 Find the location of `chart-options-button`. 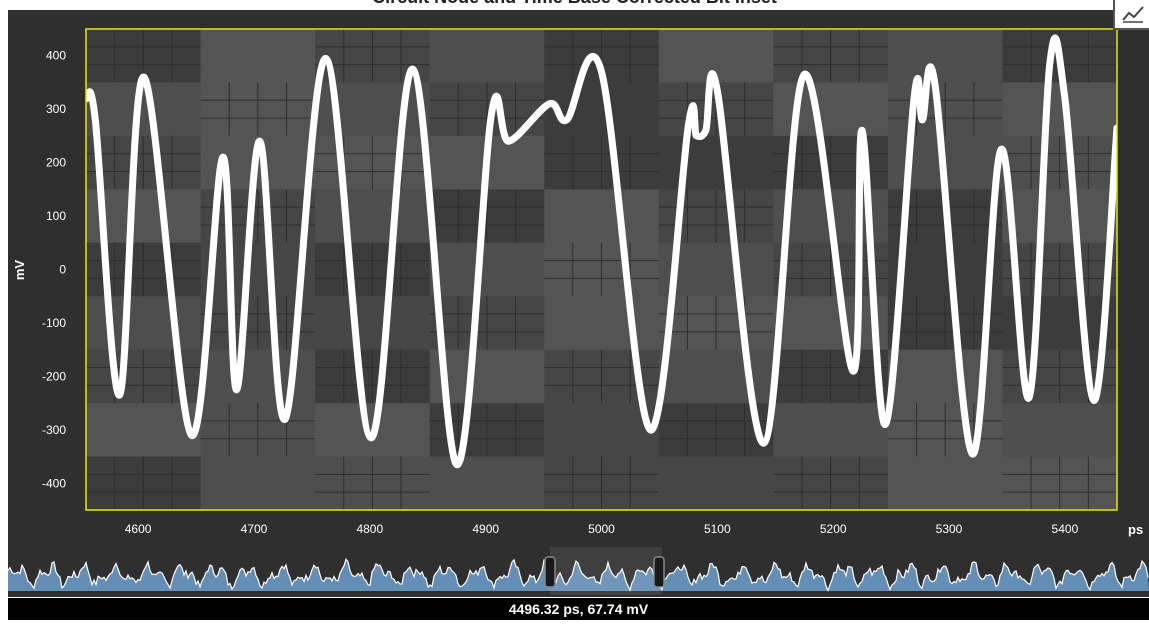

chart-options-button is located at coordinates (1131, 15).